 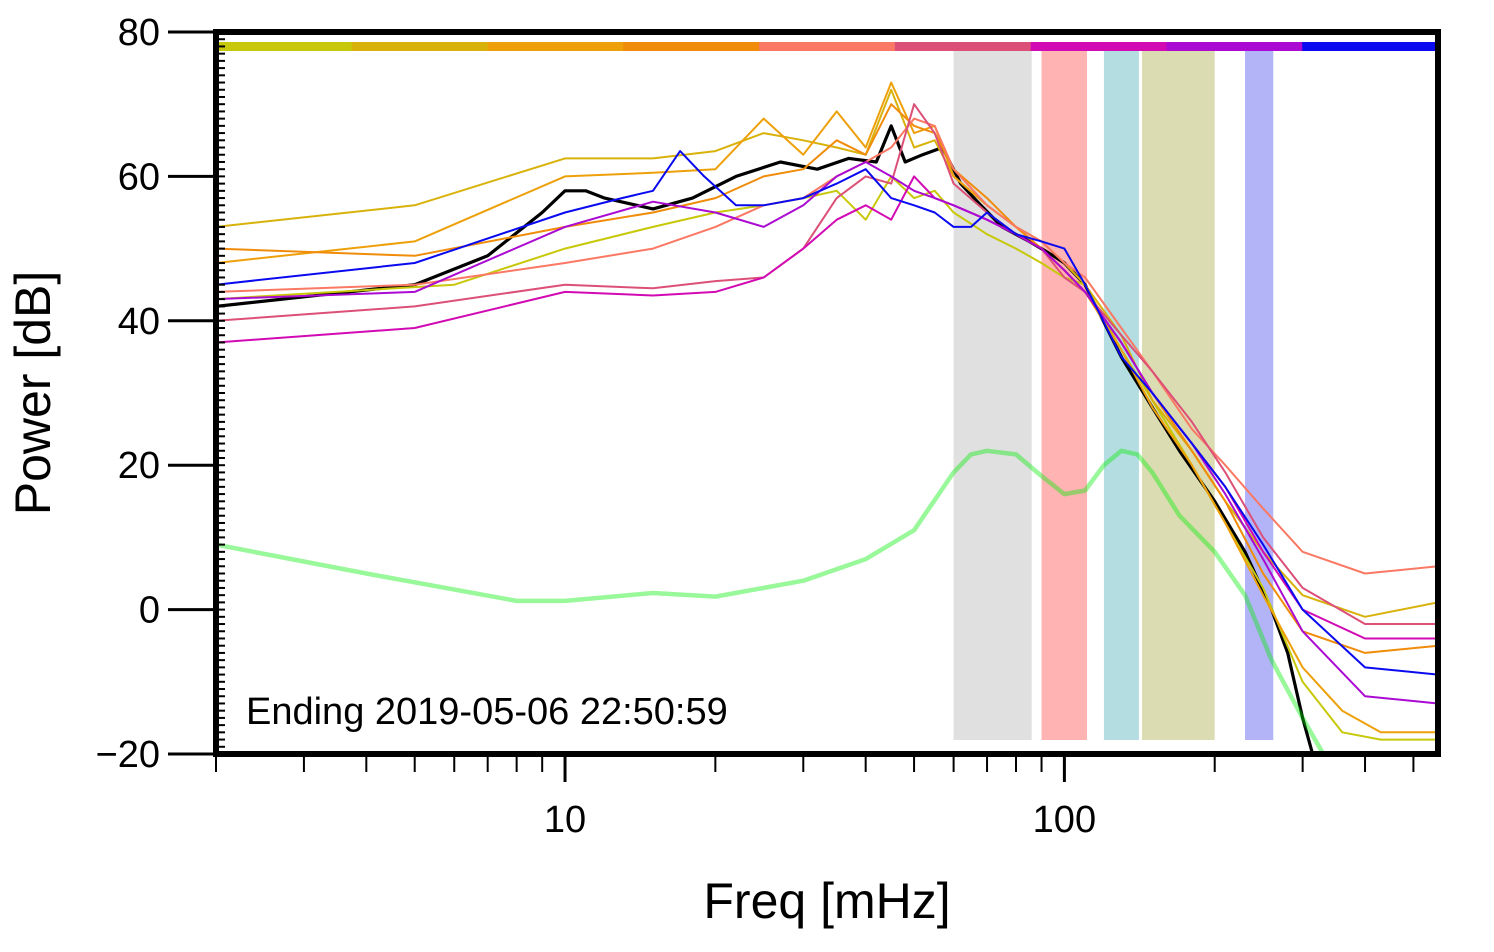 I want to click on top-color-strip, so click(x=827, y=46).